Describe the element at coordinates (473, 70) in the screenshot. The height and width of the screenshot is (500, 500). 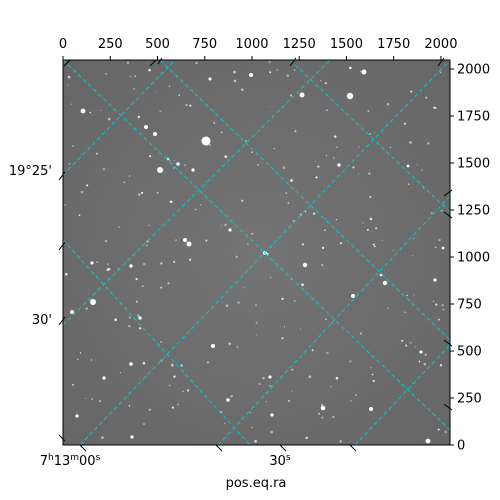
I see `right-tick-label: 2000` at that location.